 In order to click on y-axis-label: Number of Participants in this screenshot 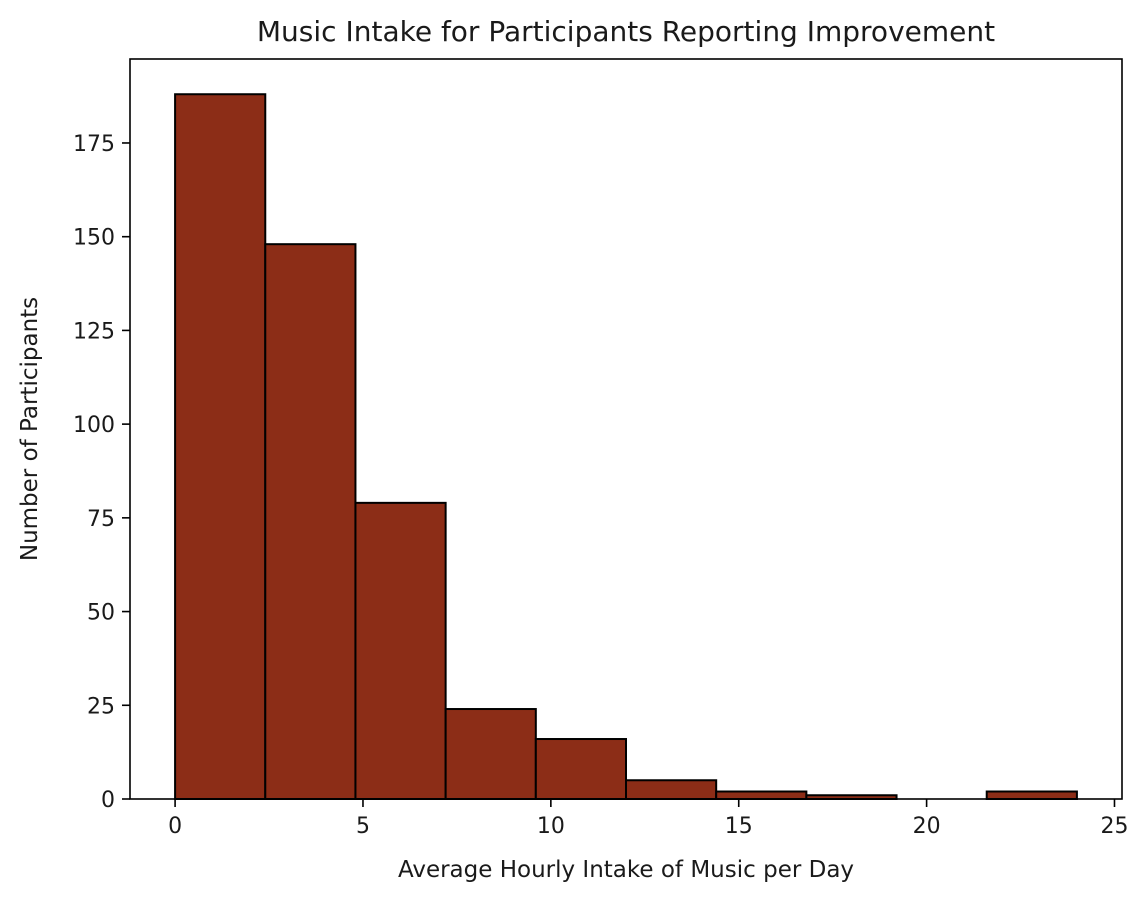, I will do `click(30, 429)`.